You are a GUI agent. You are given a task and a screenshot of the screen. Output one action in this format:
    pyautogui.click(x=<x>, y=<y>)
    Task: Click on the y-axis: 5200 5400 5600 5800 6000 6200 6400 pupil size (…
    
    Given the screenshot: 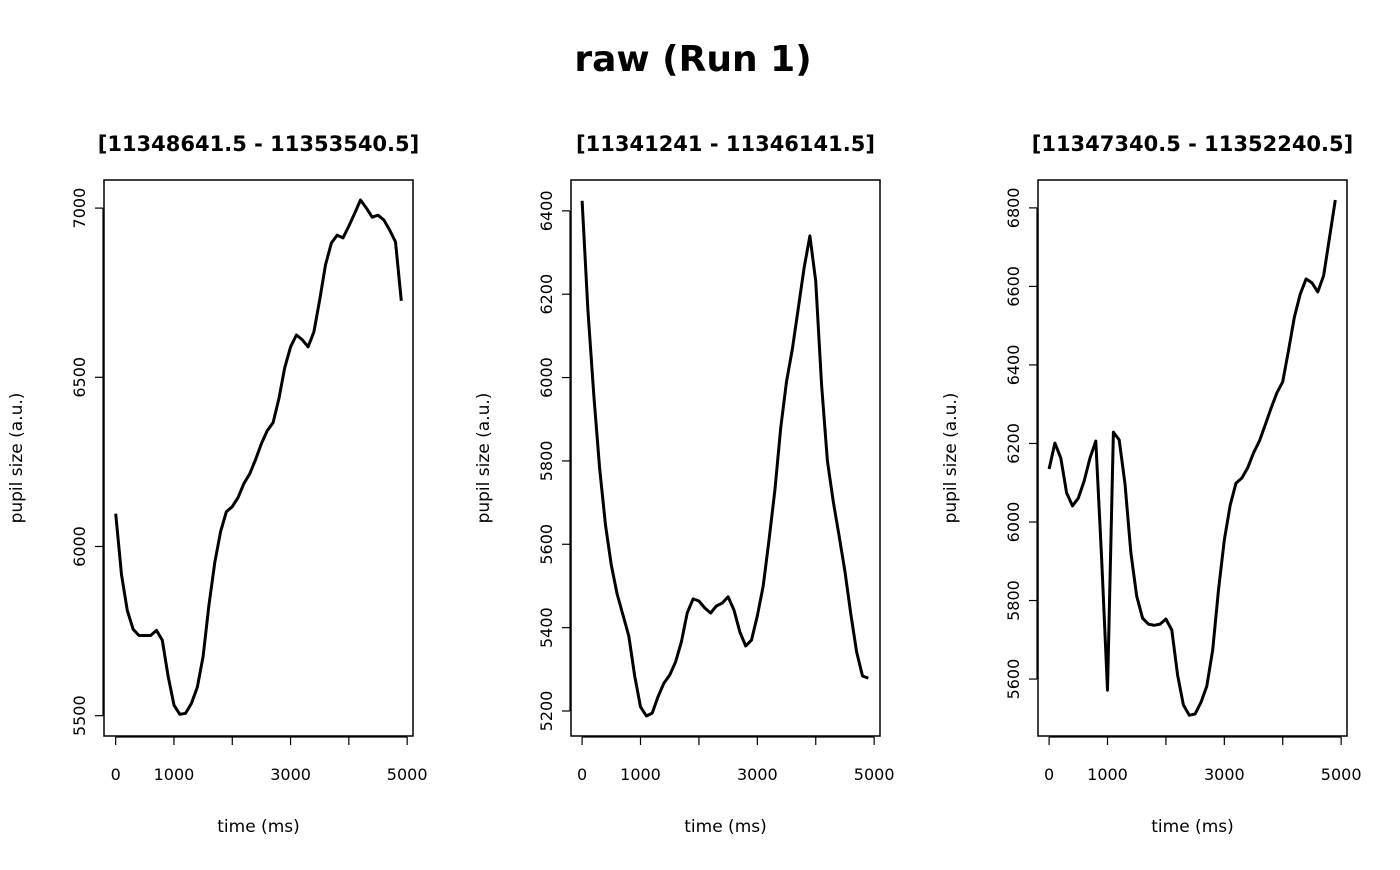 What is the action you would take?
    pyautogui.click(x=522, y=461)
    